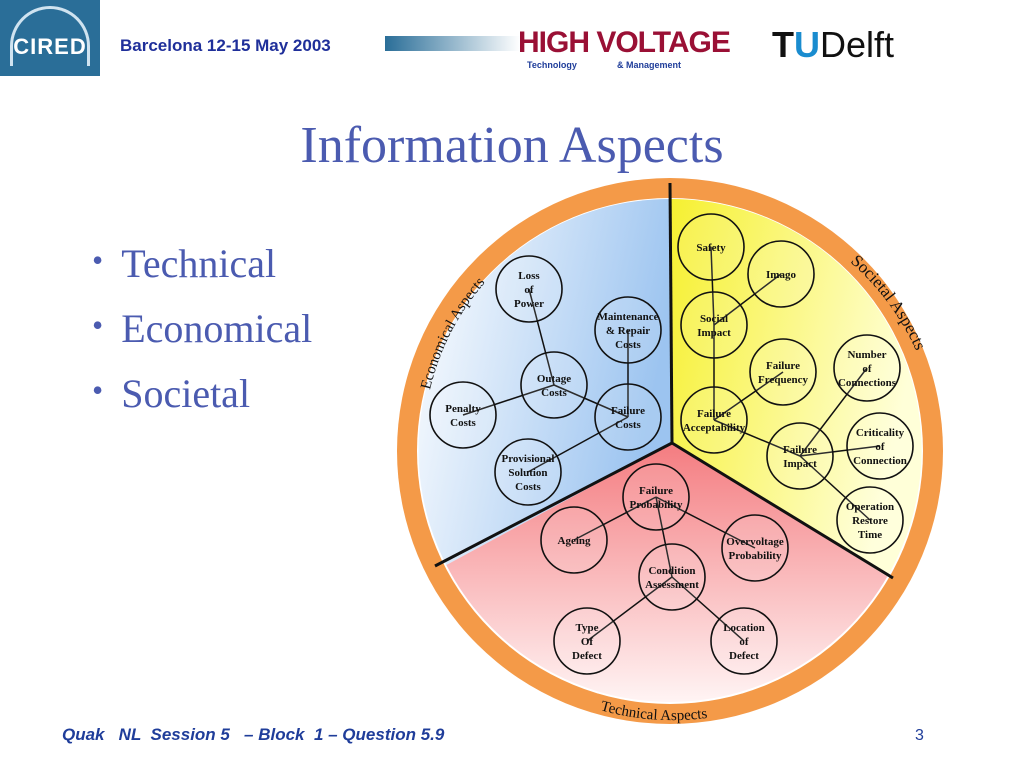 This screenshot has height=768, width=1024. I want to click on node-label: Condition, so click(671, 571).